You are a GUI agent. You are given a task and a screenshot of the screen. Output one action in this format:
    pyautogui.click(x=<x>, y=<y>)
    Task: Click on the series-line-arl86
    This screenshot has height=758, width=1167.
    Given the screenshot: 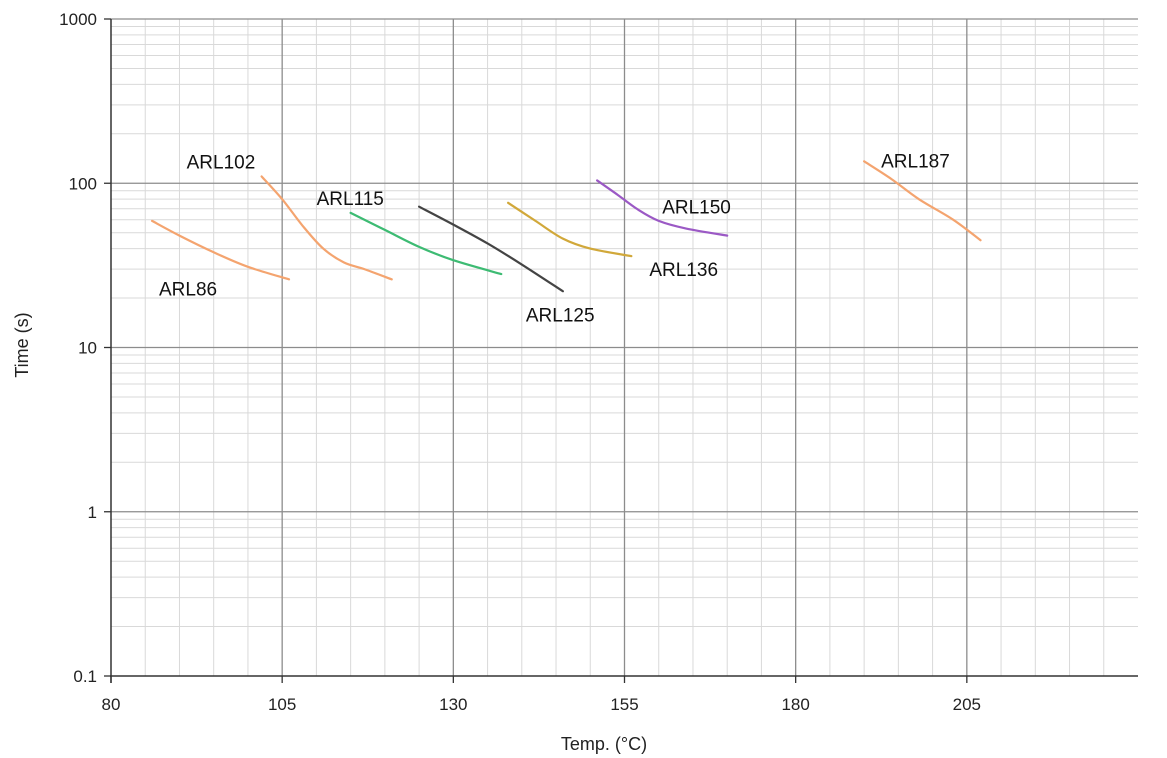 What is the action you would take?
    pyautogui.click(x=220, y=250)
    